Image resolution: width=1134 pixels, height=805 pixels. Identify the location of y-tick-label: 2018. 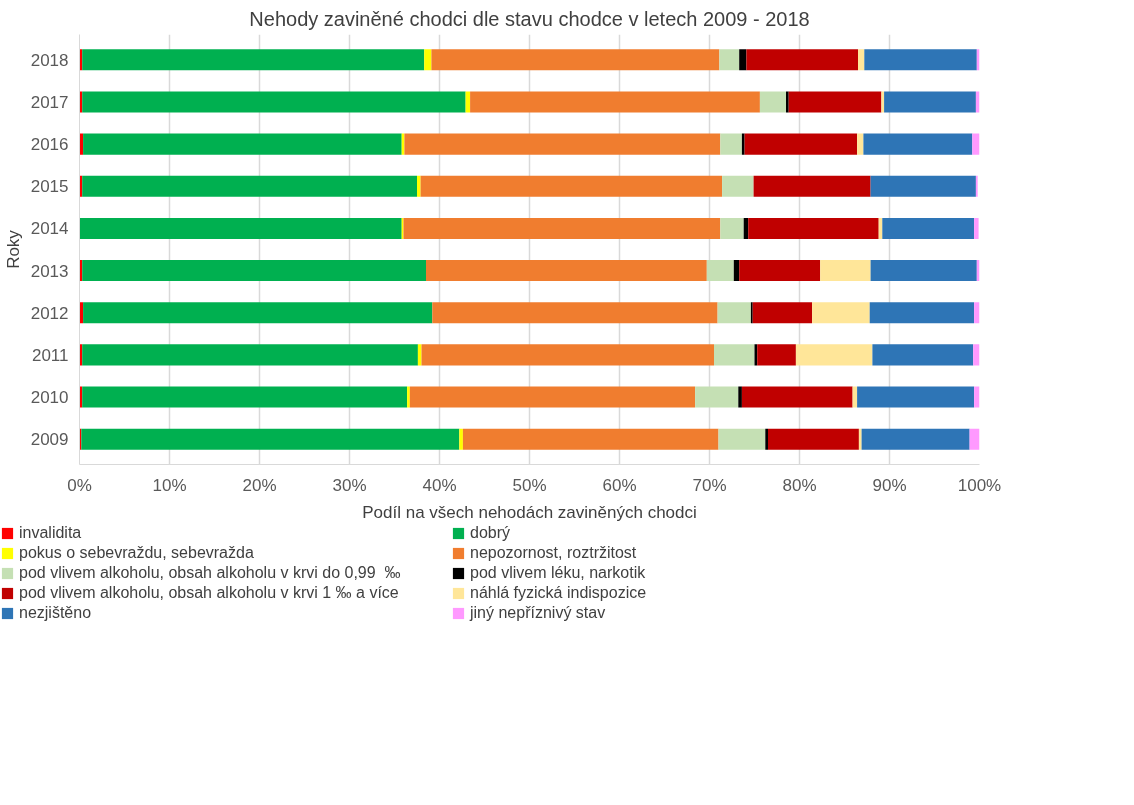
(49, 60).